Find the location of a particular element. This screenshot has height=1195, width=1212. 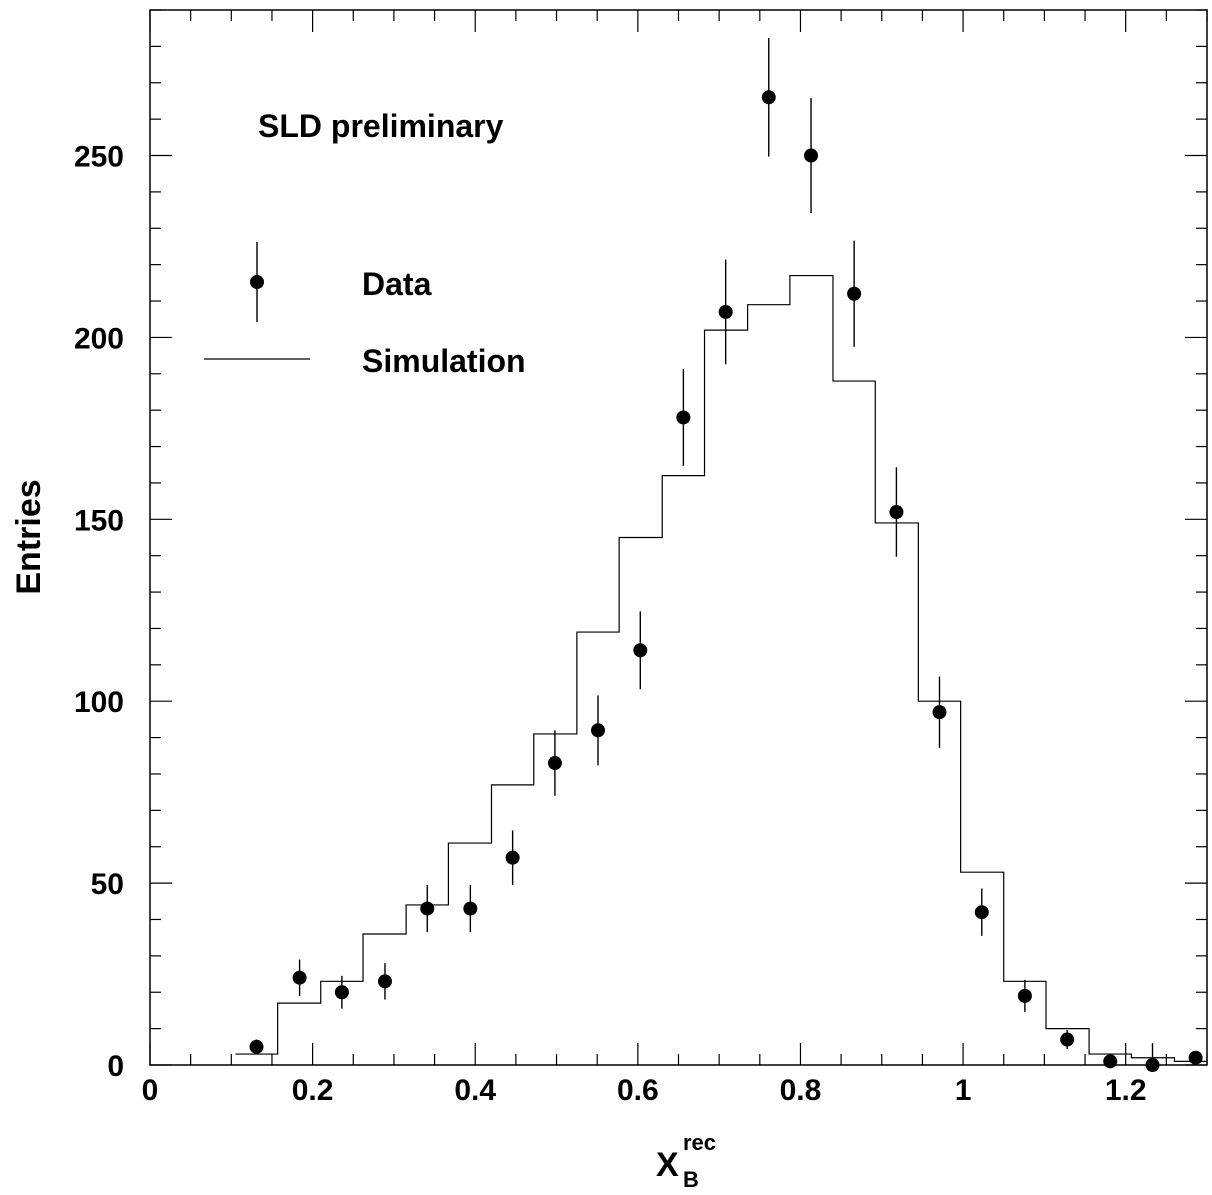

x-axis-label-main: X is located at coordinates (667, 1165).